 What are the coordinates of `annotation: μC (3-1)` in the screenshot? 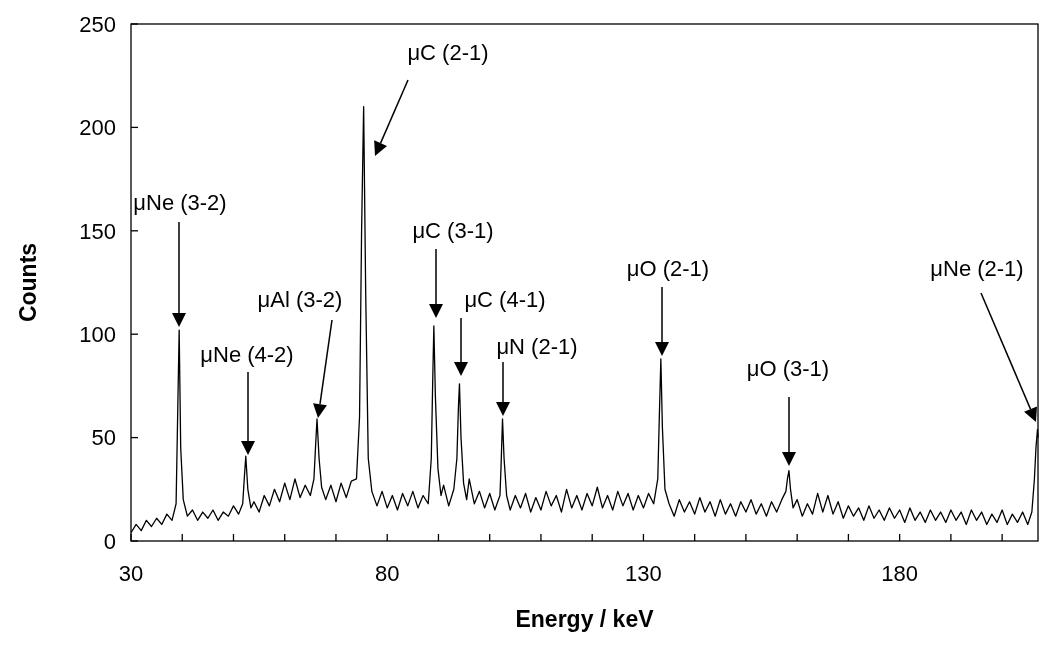 It's located at (453, 230).